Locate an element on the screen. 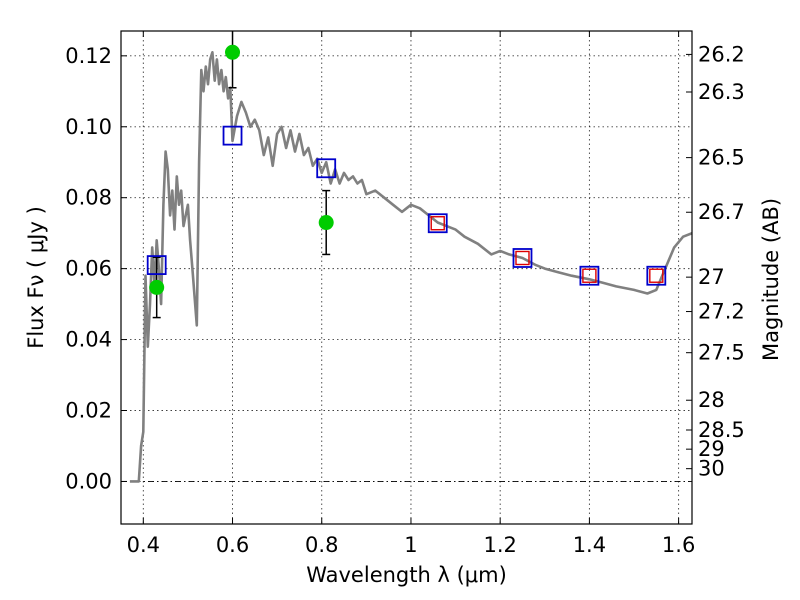 This screenshot has height=600, width=800. x-tick-label: 1.6 is located at coordinates (678, 545).